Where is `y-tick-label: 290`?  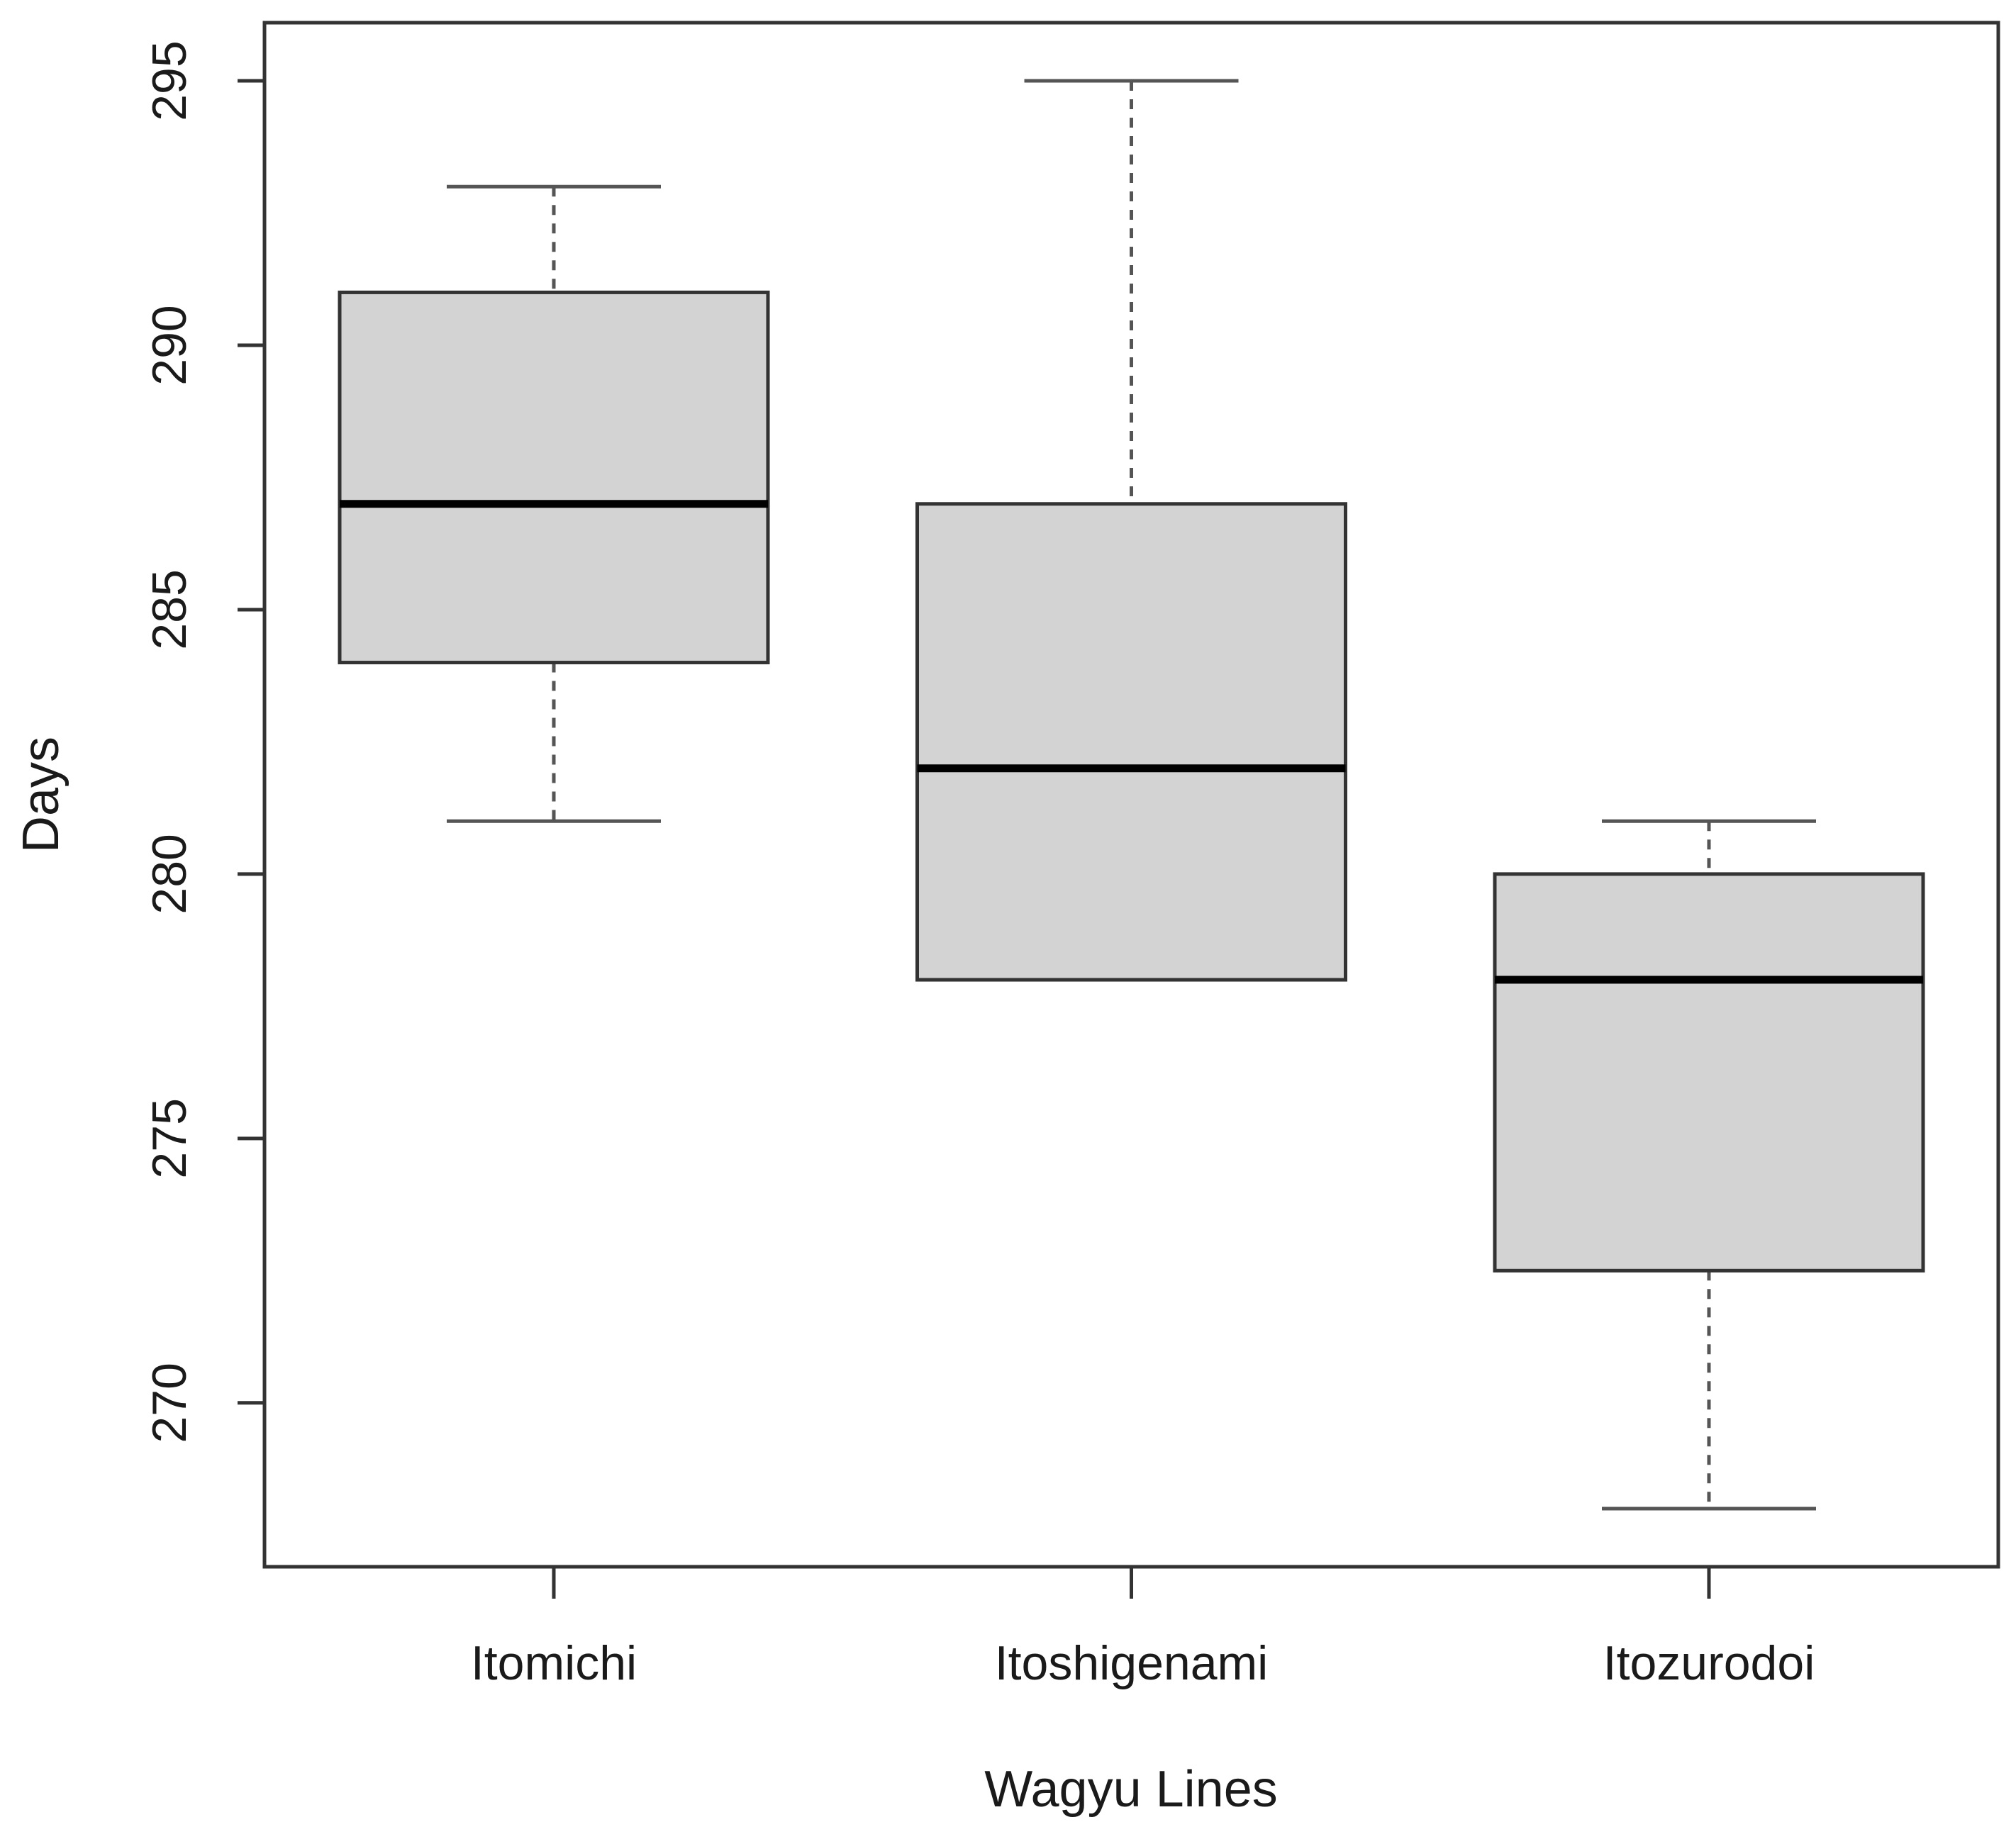 y-tick-label: 290 is located at coordinates (169, 345).